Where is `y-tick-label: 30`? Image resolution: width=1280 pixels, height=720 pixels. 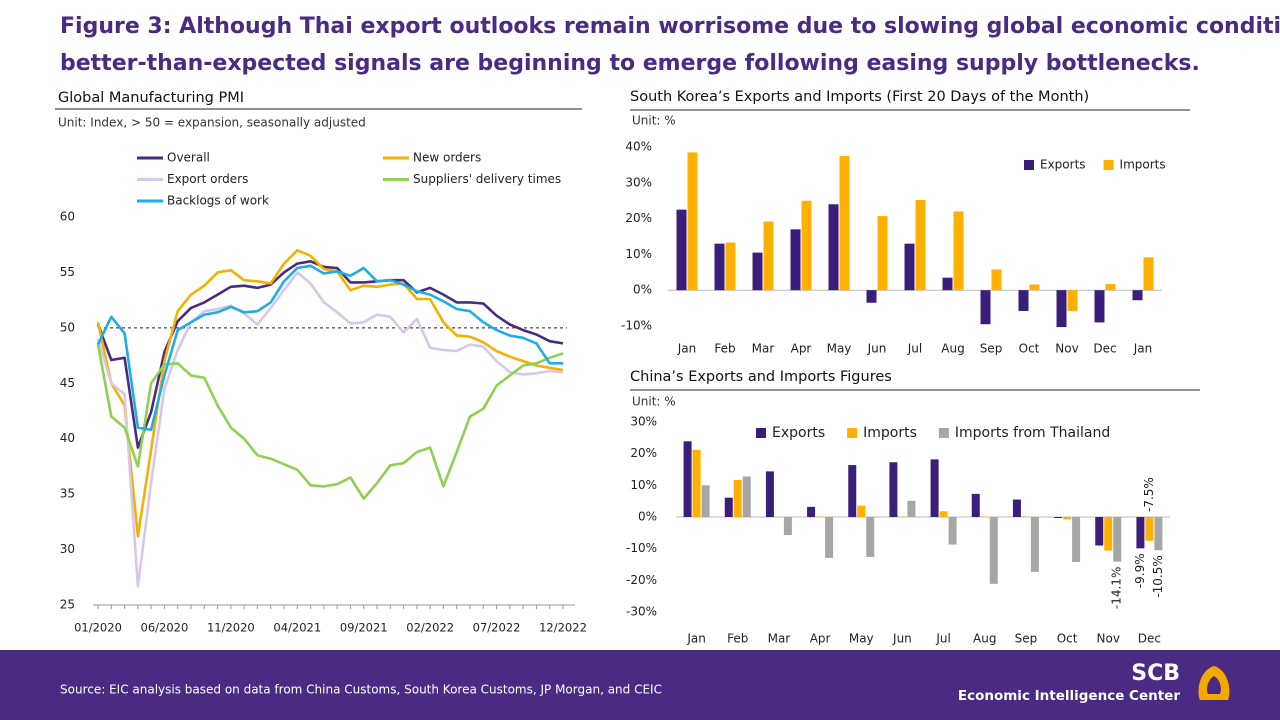
y-tick-label: 30 is located at coordinates (67, 549).